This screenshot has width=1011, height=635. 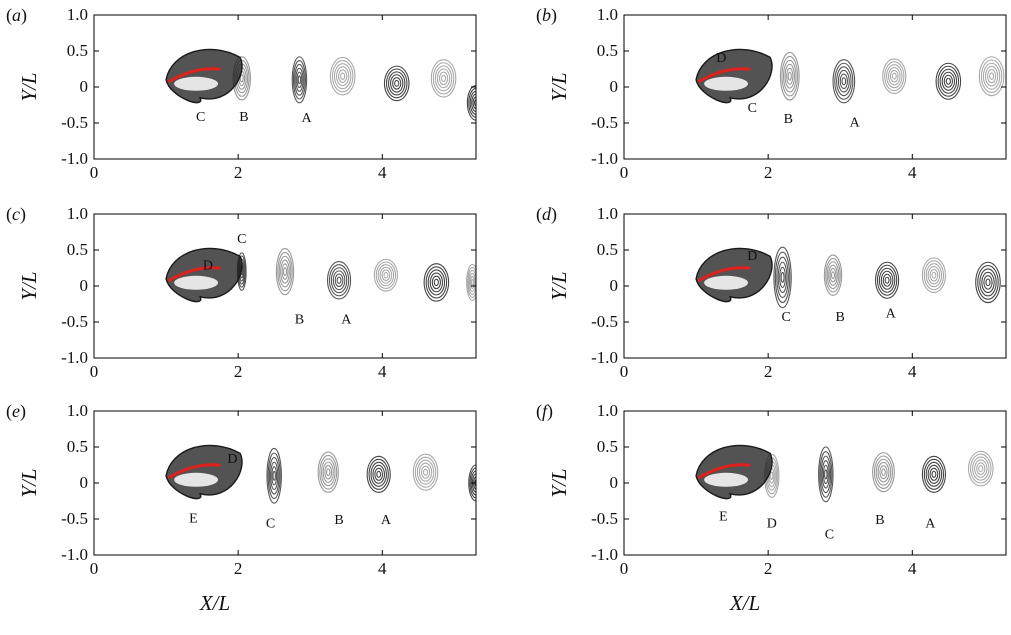 I want to click on panel-label: (a), so click(x=16, y=15).